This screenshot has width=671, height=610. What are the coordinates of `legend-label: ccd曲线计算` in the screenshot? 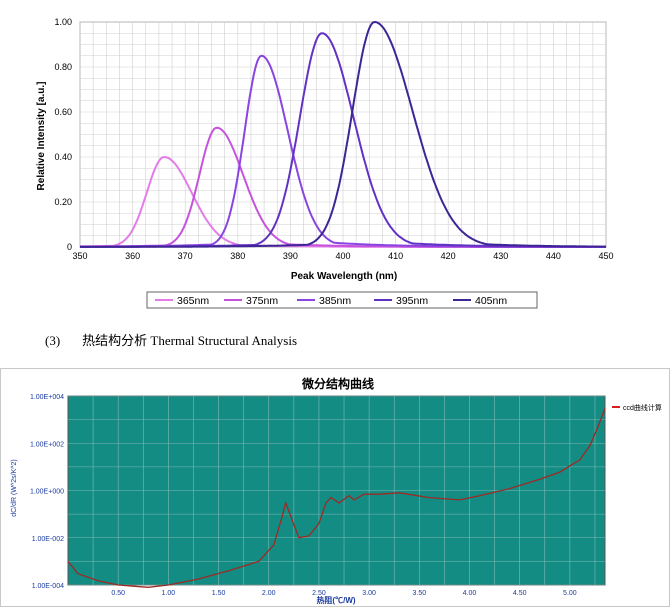 It's located at (642, 407).